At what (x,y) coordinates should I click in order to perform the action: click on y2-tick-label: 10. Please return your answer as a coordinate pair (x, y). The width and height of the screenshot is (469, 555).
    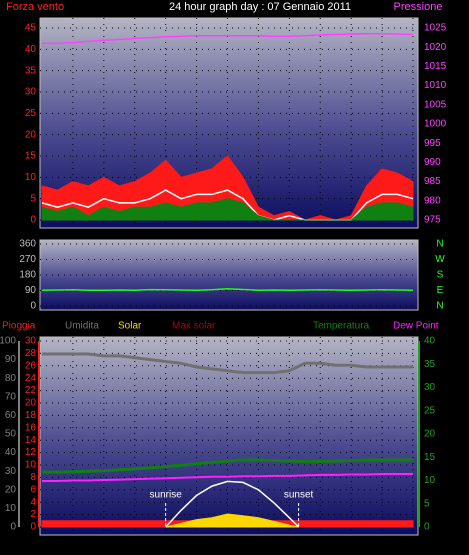
    Looking at the image, I should click on (430, 480).